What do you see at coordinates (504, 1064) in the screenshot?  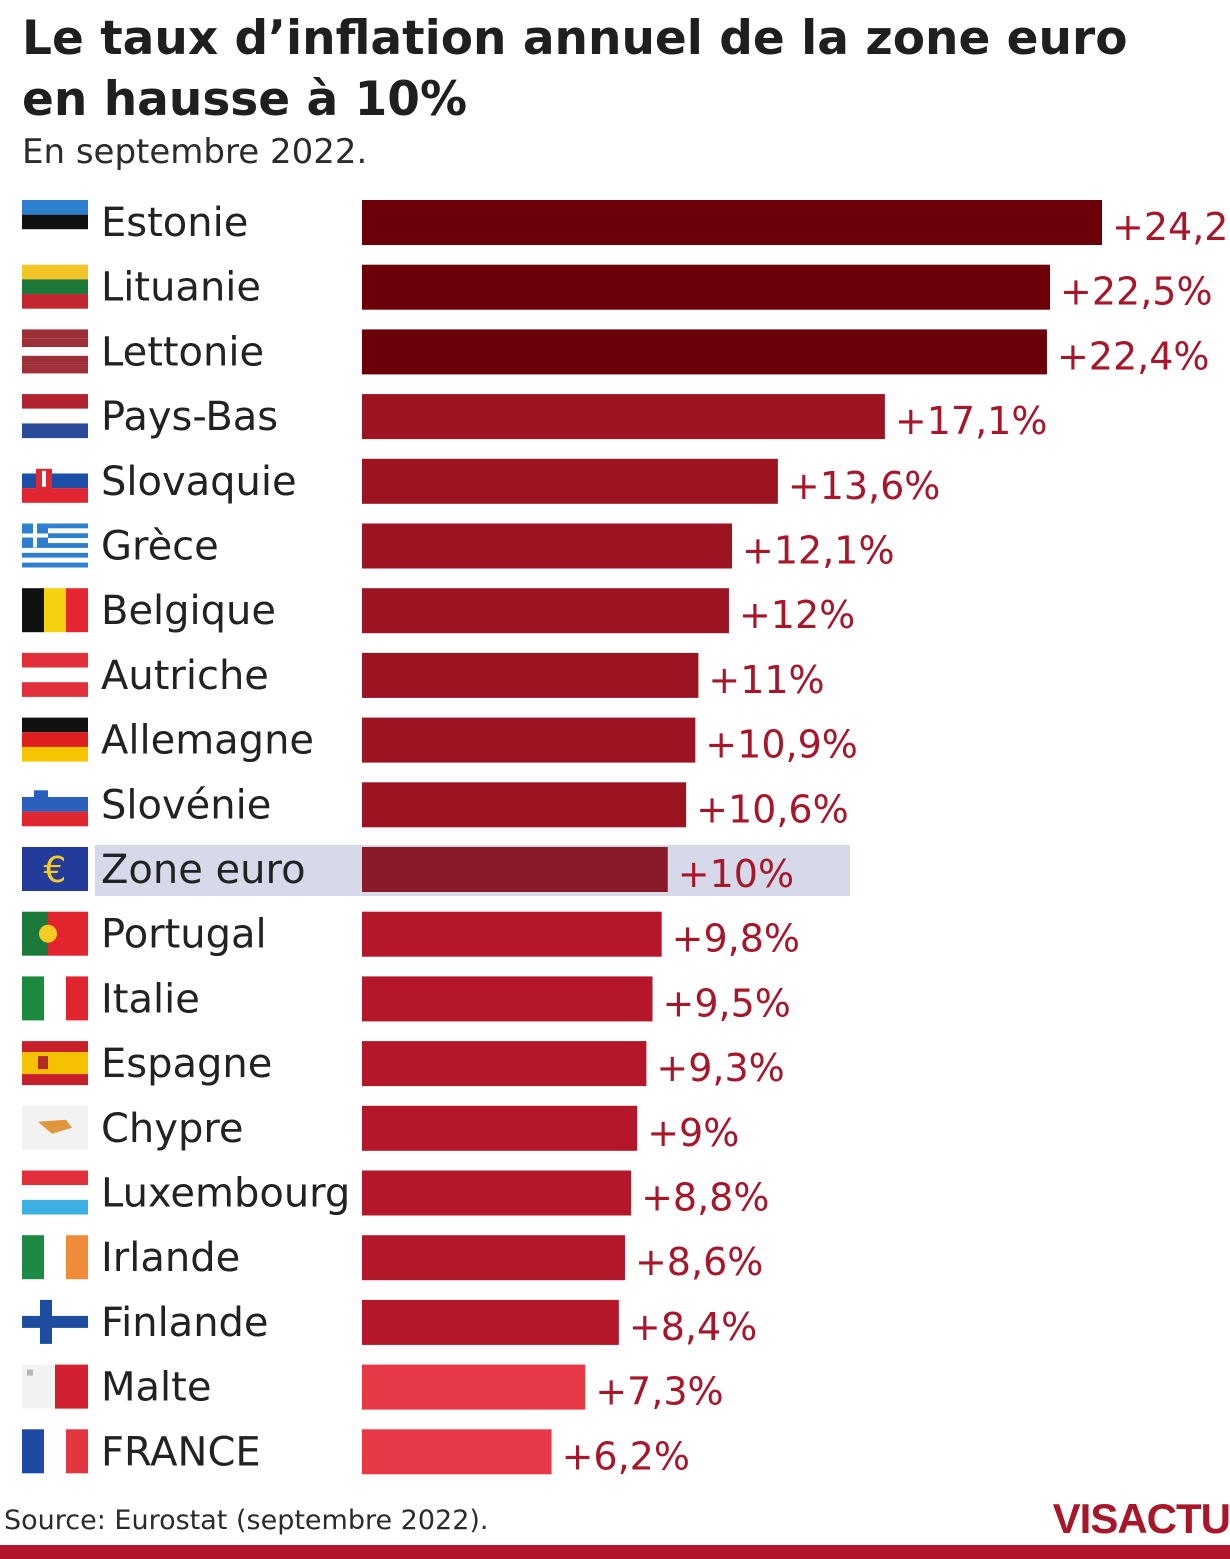 I see `bar-espagne` at bounding box center [504, 1064].